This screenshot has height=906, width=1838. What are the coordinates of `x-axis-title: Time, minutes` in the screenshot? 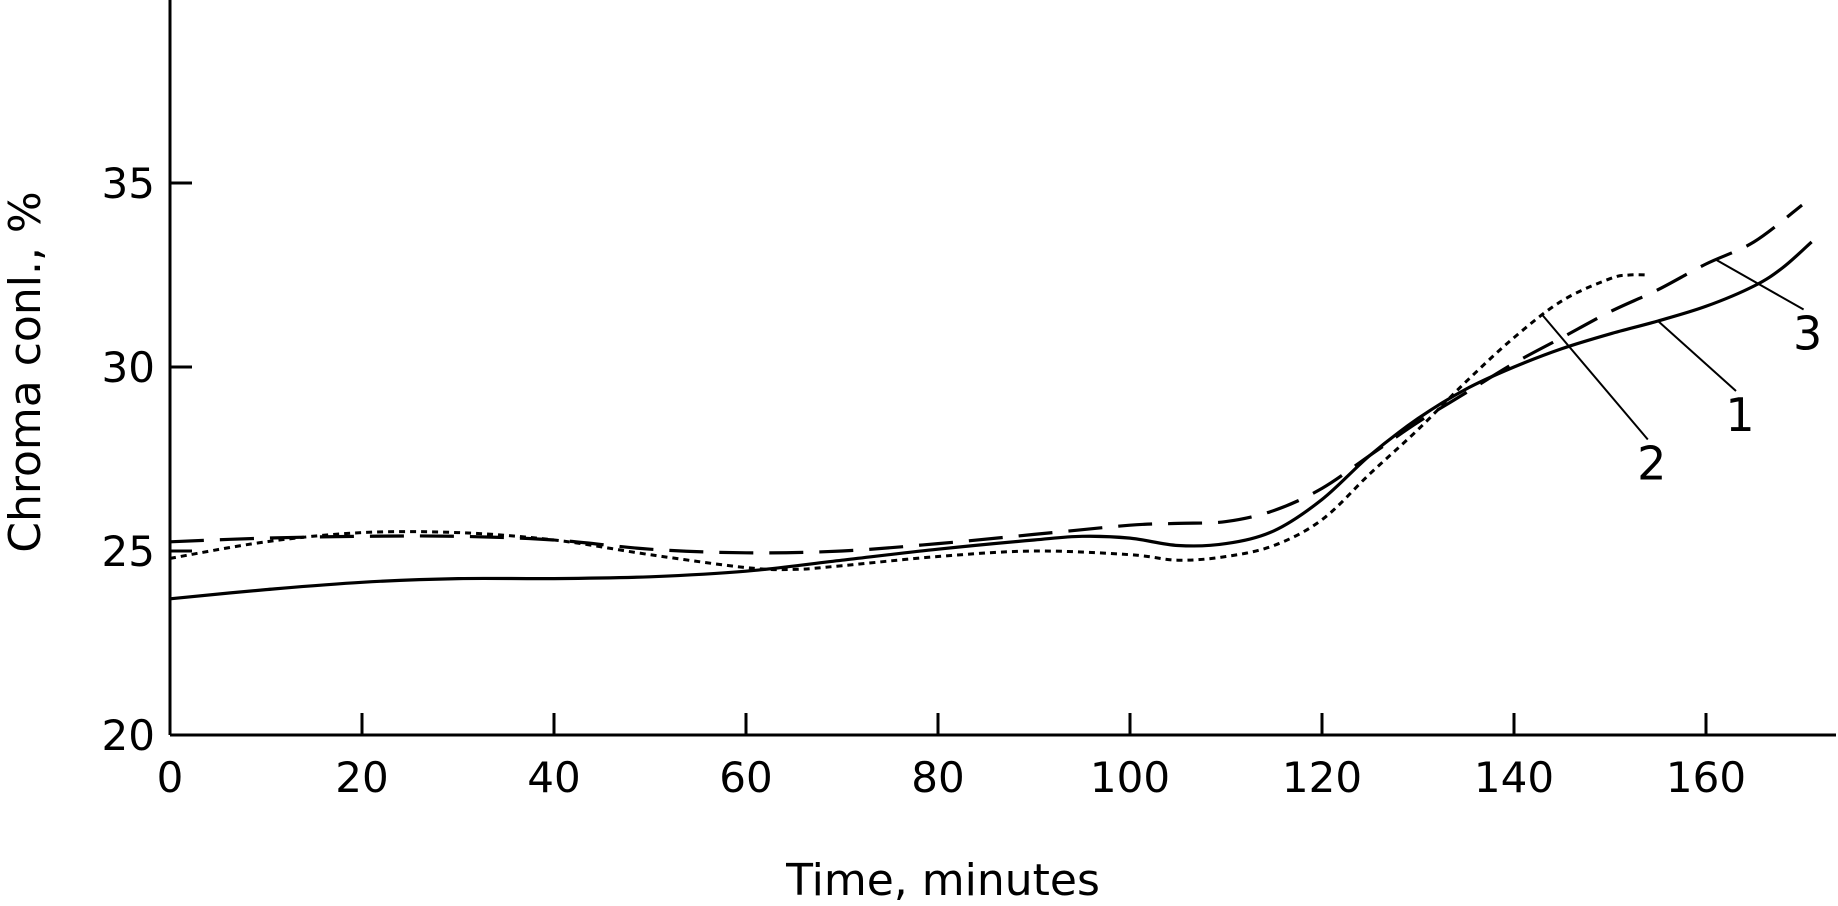 It's located at (942, 880).